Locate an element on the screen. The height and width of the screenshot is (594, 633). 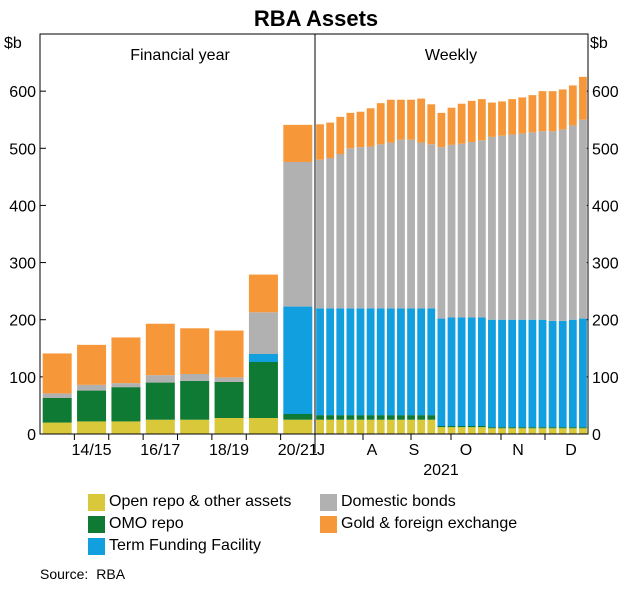
chart-title: RBA Assets is located at coordinates (316, 18).